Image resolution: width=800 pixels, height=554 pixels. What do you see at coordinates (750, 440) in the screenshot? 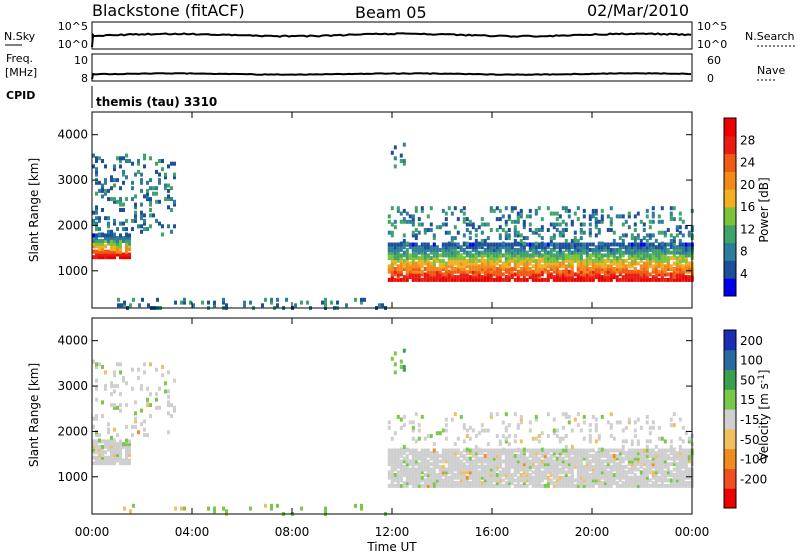
I see `velocity-colorbar-tick: -50` at bounding box center [750, 440].